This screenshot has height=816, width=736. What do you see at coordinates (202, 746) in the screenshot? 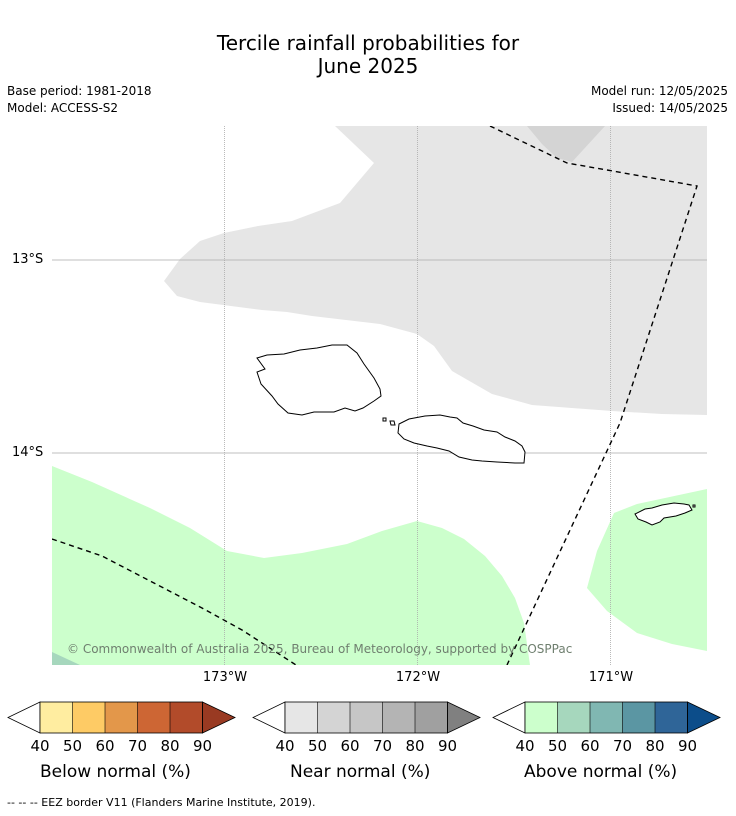
I see `legend-below-normal-tick-90: 90` at bounding box center [202, 746].